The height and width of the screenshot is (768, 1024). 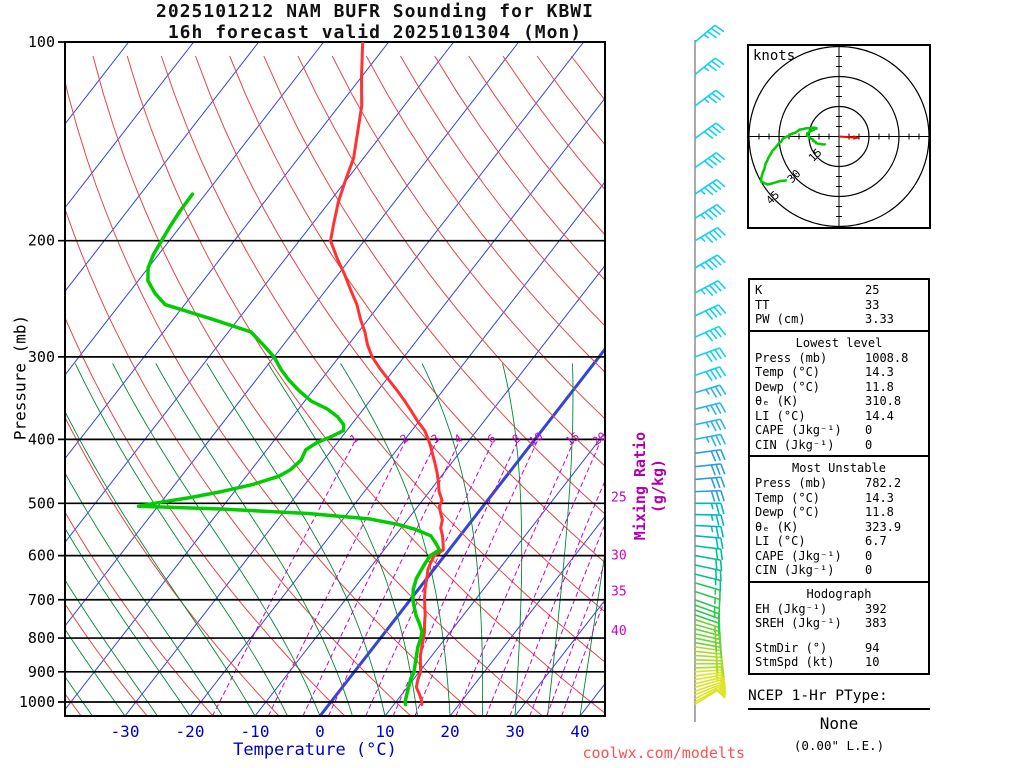 What do you see at coordinates (663, 753) in the screenshot?
I see `watermark-text: coolwx.com/modelts` at bounding box center [663, 753].